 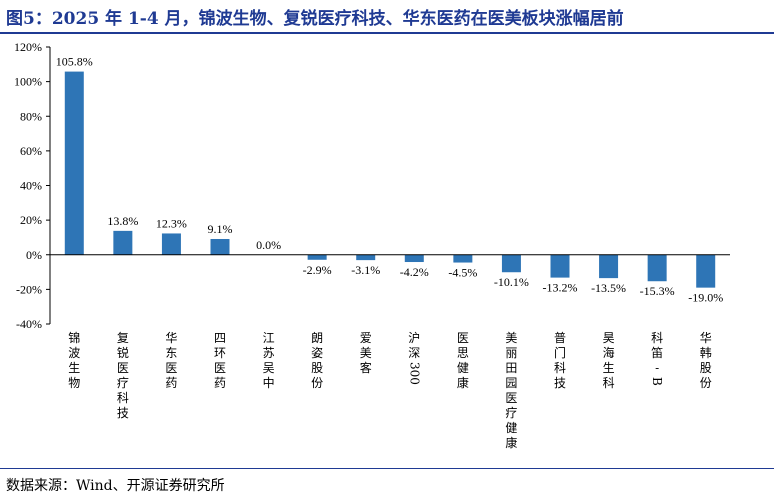 What do you see at coordinates (317, 338) in the screenshot?
I see `category-char: 朗` at bounding box center [317, 338].